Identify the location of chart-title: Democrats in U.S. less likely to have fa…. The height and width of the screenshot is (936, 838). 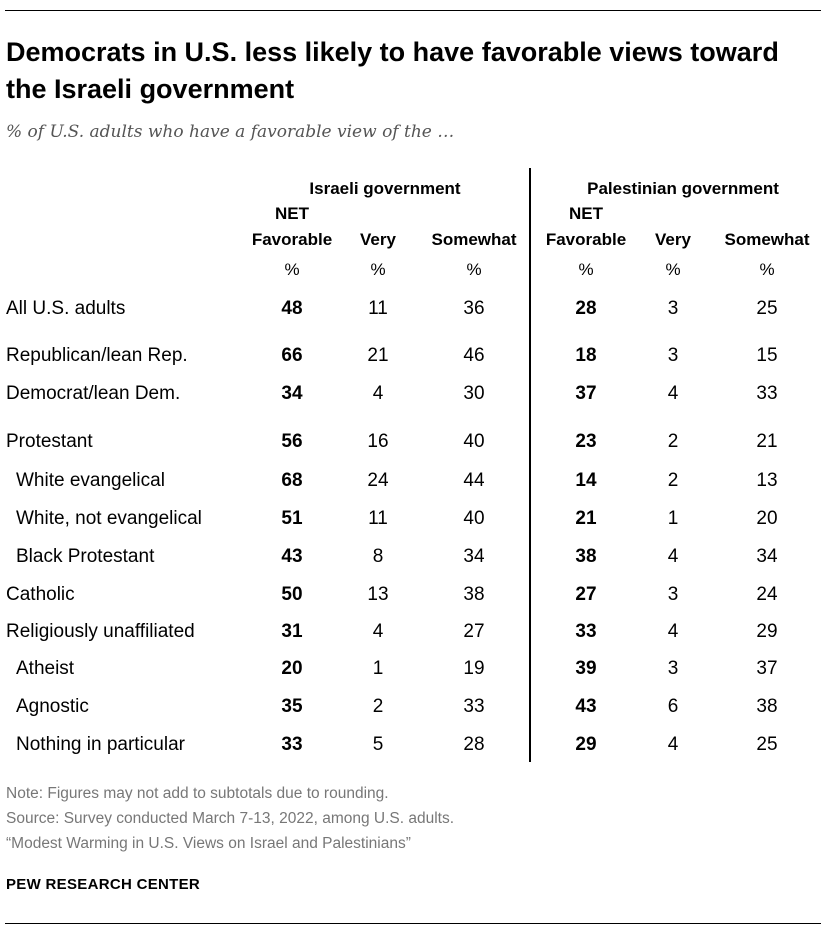
(392, 70).